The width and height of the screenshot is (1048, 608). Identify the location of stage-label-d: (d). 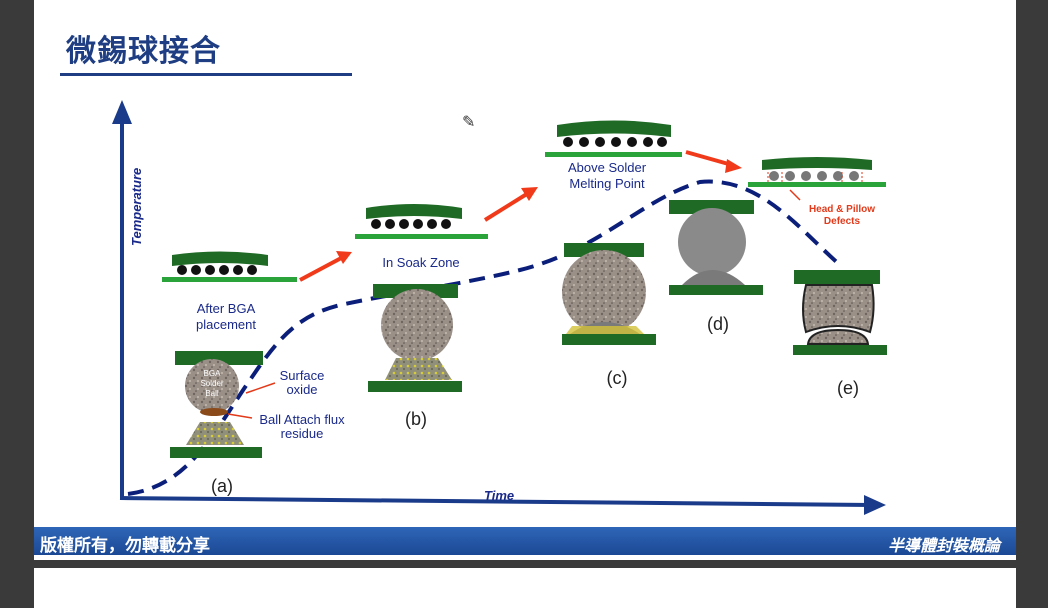
(718, 324).